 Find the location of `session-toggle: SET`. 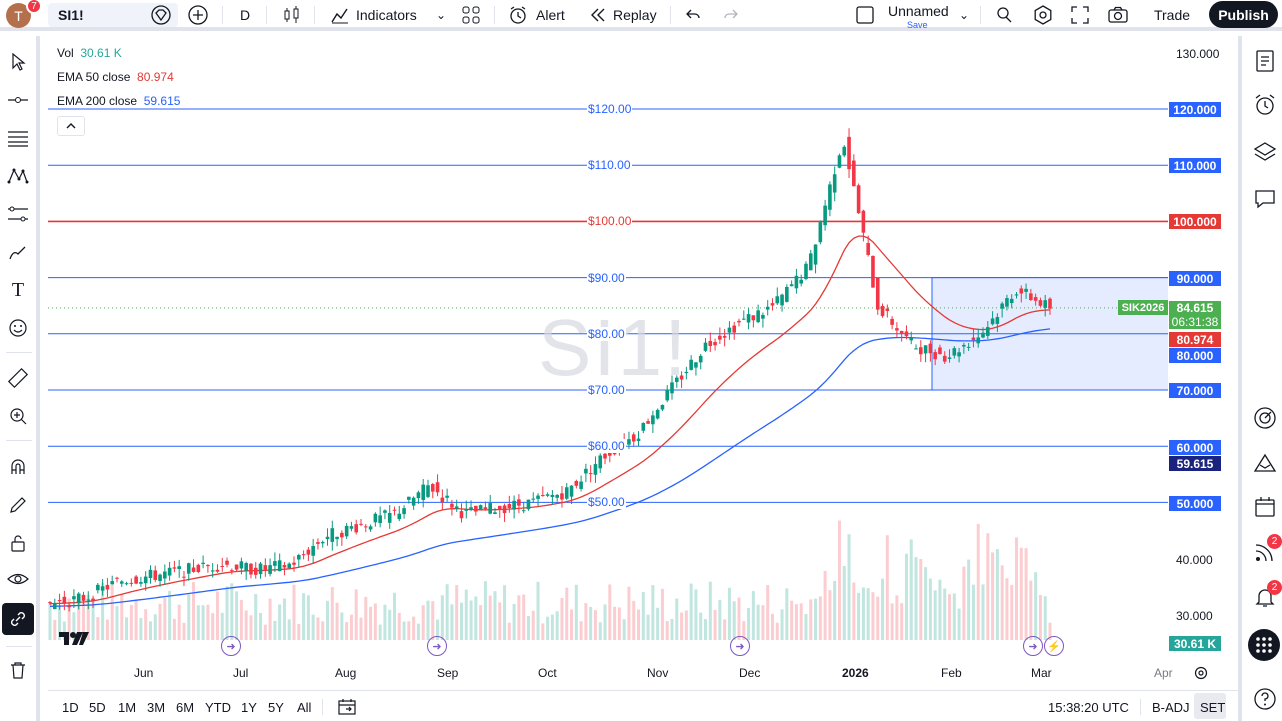

session-toggle: SET is located at coordinates (1213, 707).